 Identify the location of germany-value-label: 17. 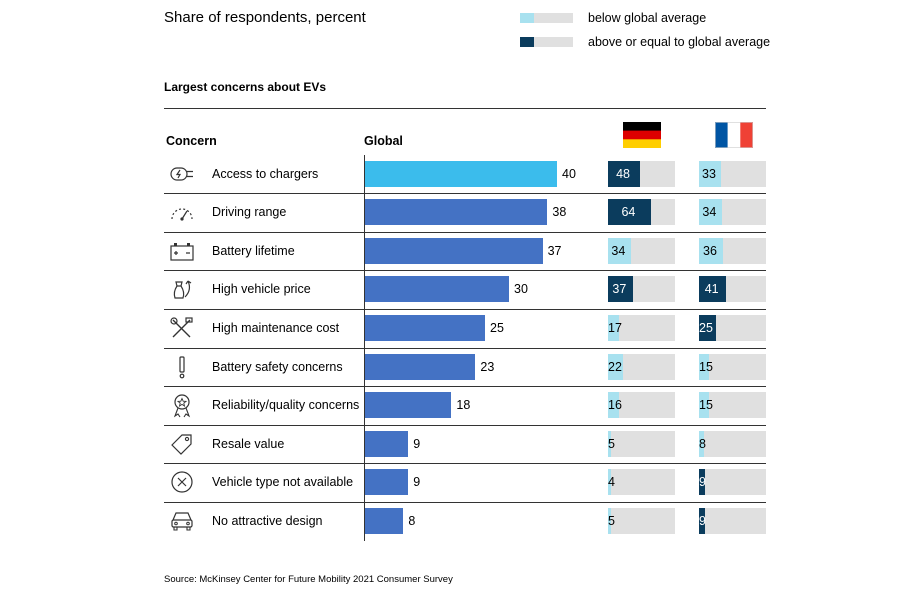
(615, 327).